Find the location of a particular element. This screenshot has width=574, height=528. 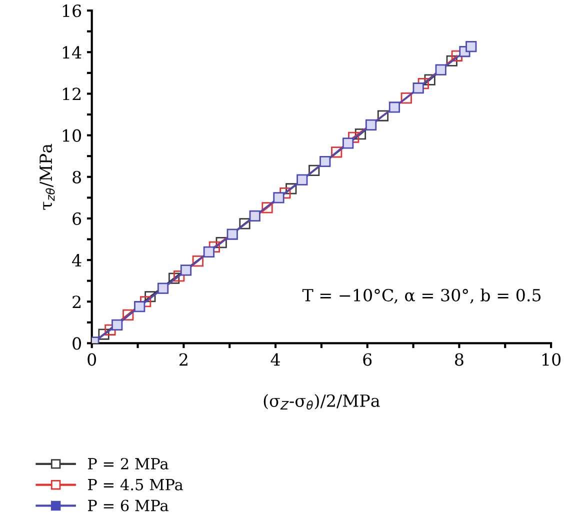

x-tick-label: 4 is located at coordinates (275, 359).